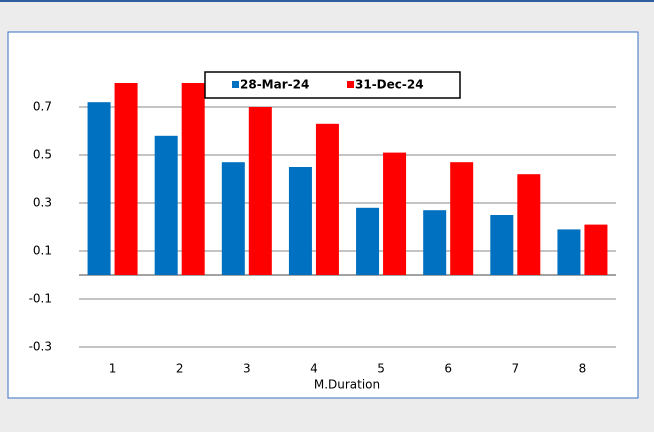  I want to click on y-tick-label: -0.1, so click(40, 299).